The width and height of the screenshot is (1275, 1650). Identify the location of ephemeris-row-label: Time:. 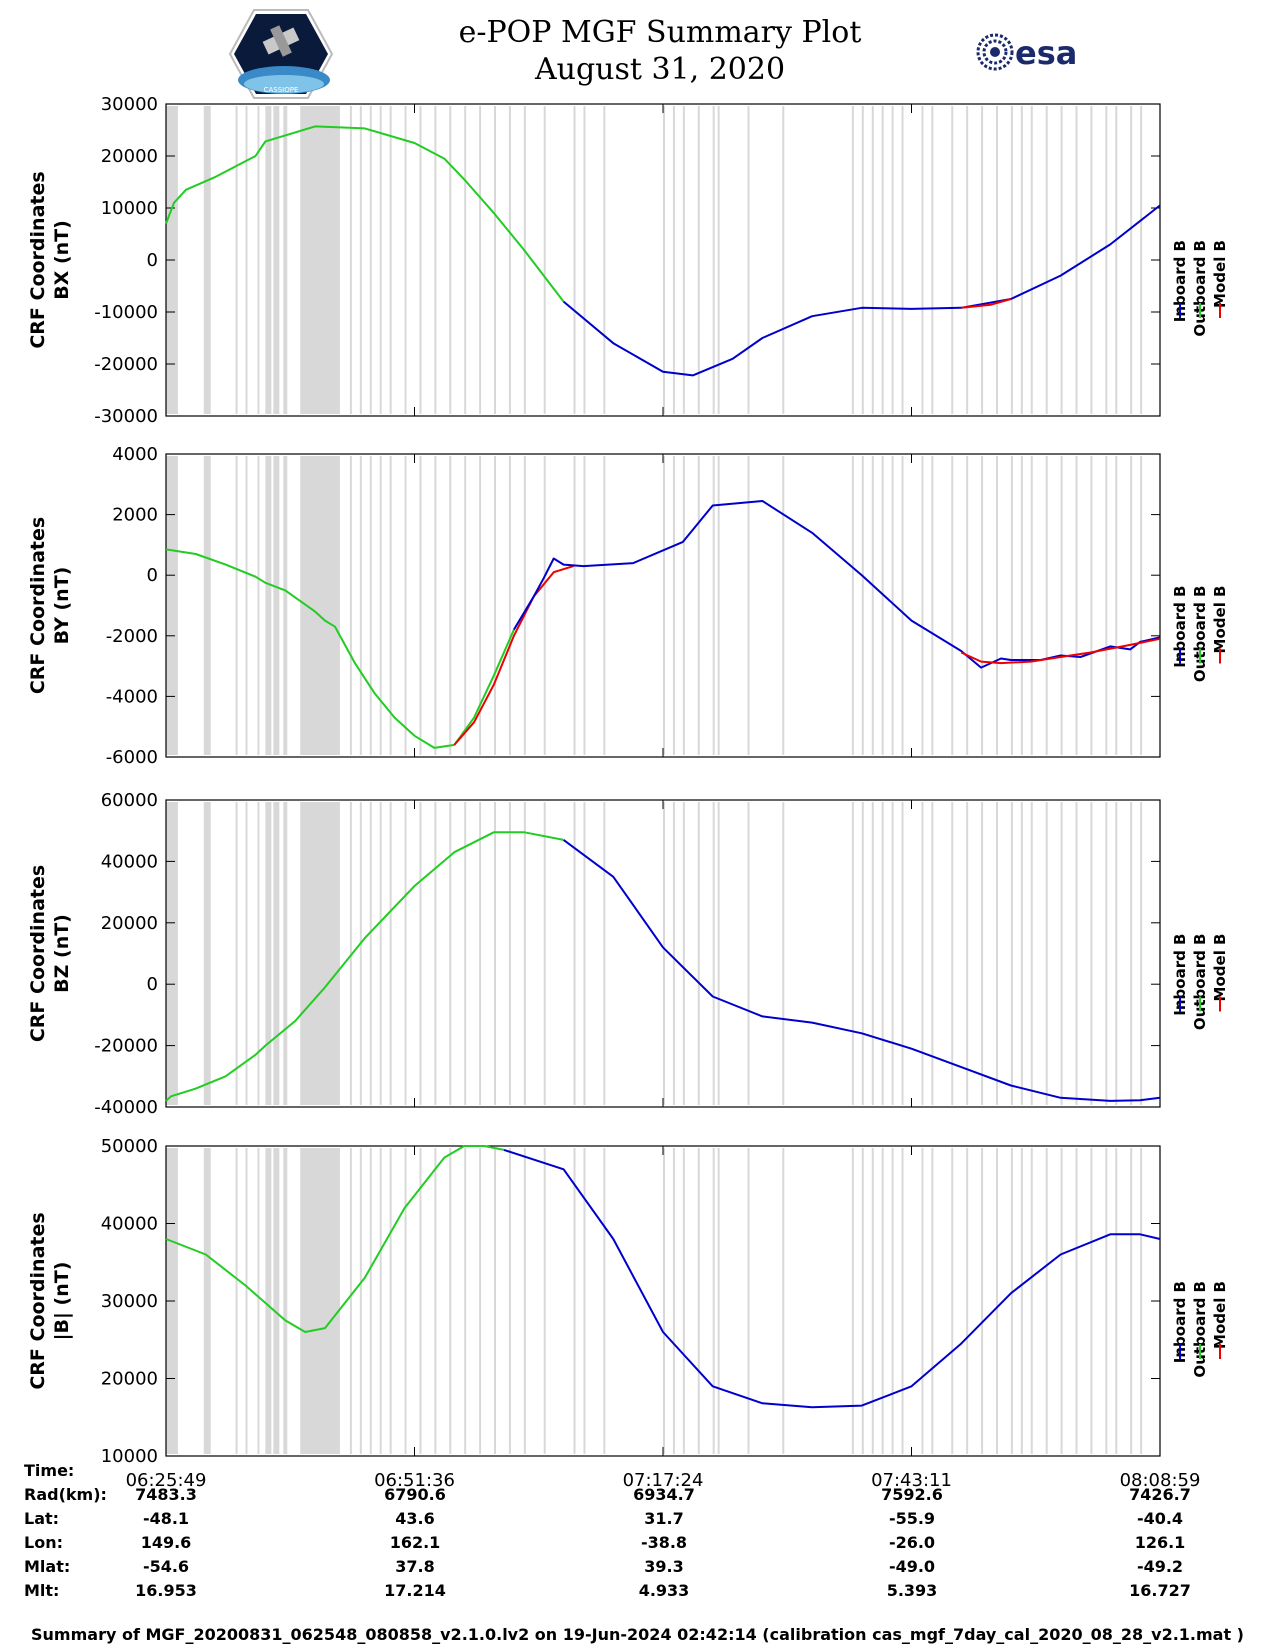
(49, 1470).